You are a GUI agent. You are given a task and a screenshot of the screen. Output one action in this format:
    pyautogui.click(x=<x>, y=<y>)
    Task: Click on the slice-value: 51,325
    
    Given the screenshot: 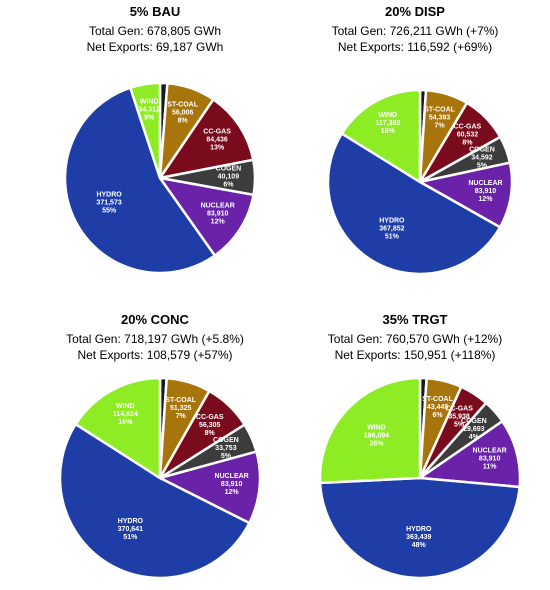 What is the action you would take?
    pyautogui.click(x=181, y=408)
    